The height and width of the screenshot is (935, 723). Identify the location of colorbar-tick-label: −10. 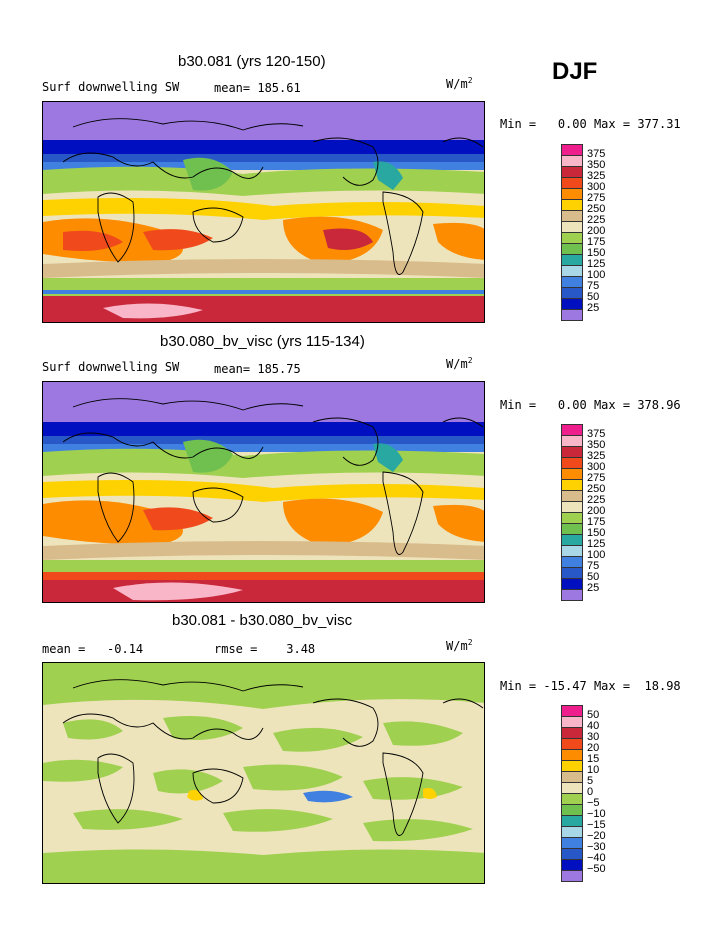
(596, 814).